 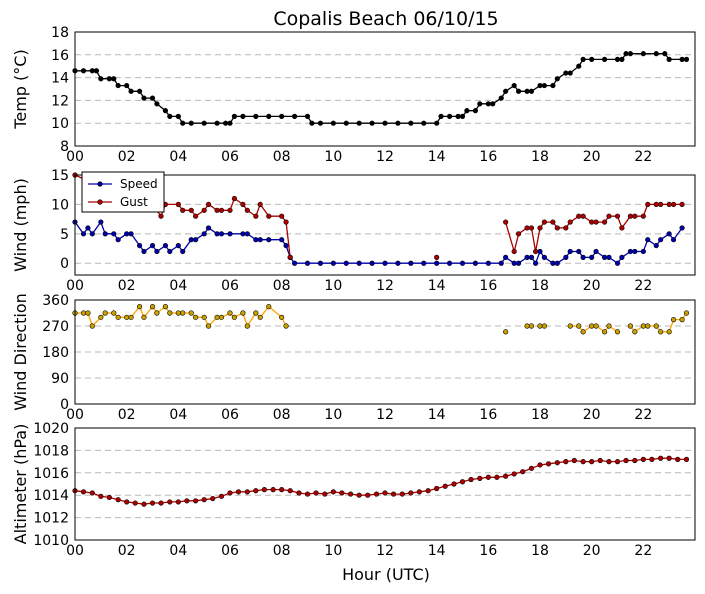 What do you see at coordinates (386, 574) in the screenshot?
I see `x-axis-label: Hour (UTC)` at bounding box center [386, 574].